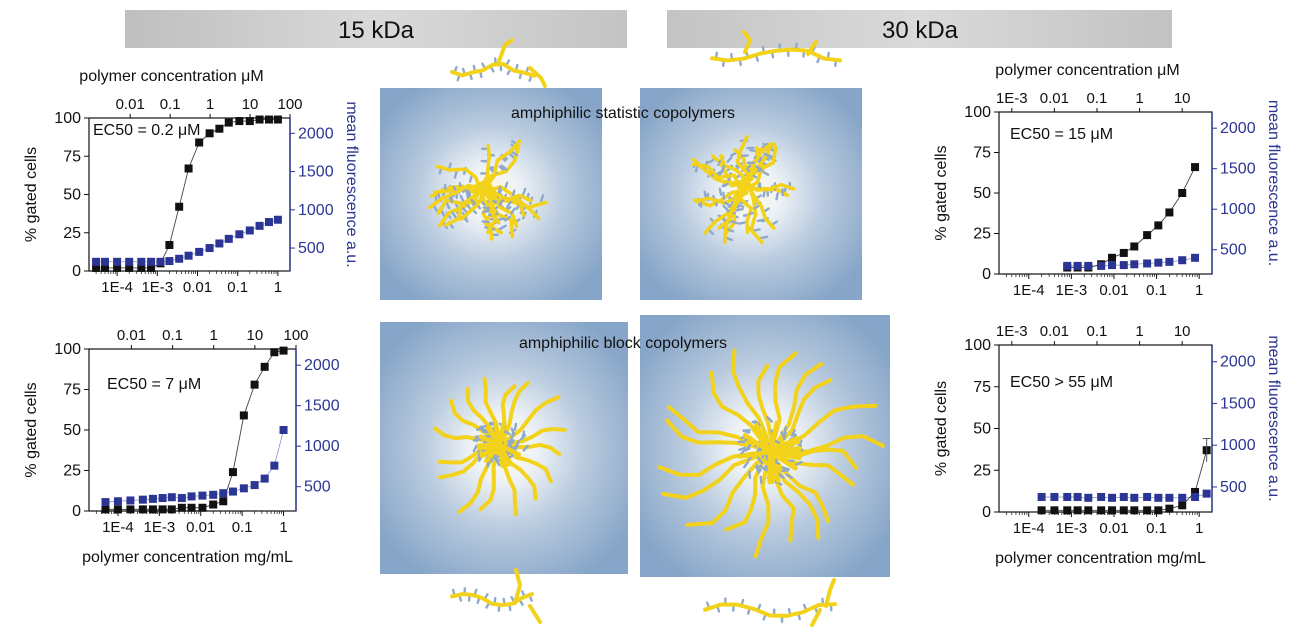 This screenshot has height=629, width=1299. I want to click on y2-tick-label: 1500, so click(322, 406).